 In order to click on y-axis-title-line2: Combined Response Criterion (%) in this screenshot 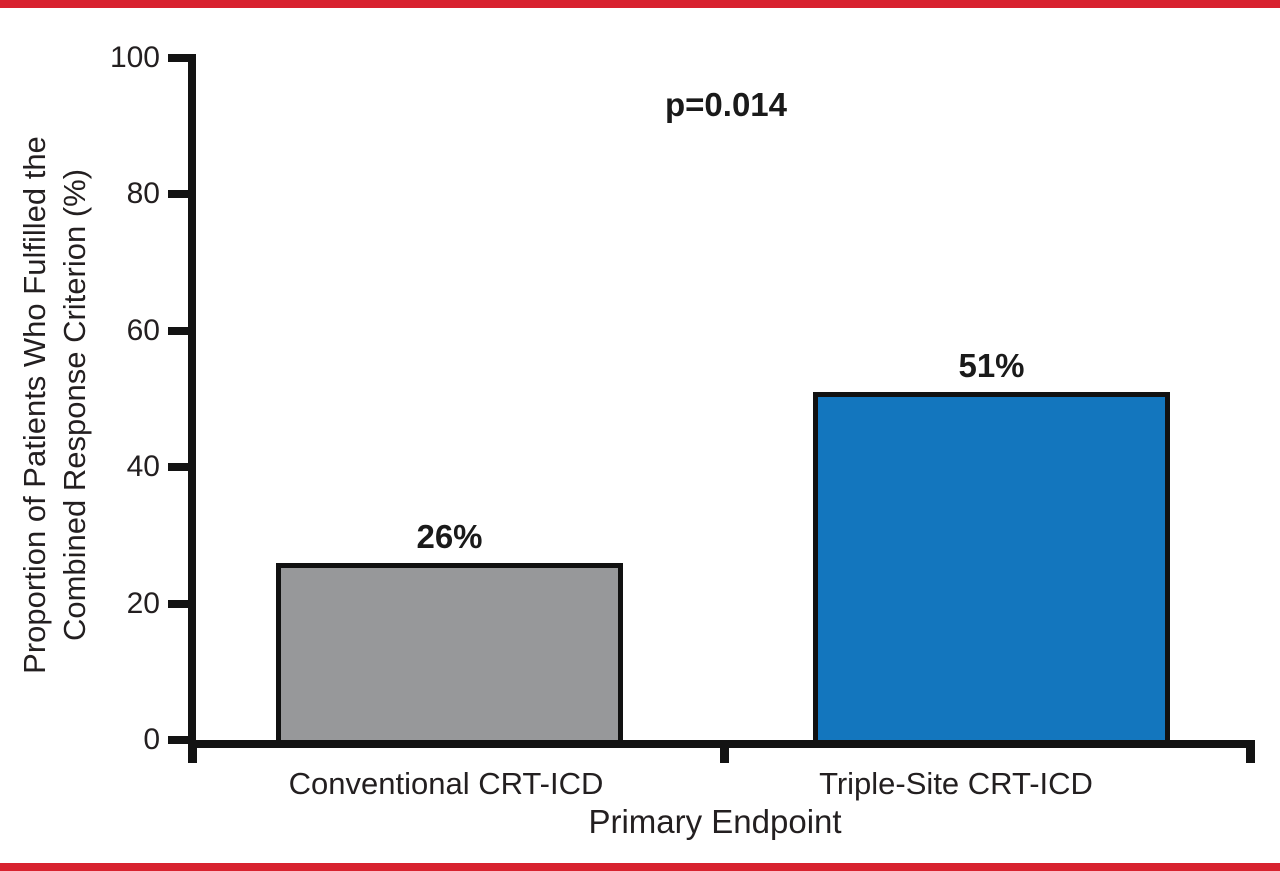, I will do `click(74, 405)`.